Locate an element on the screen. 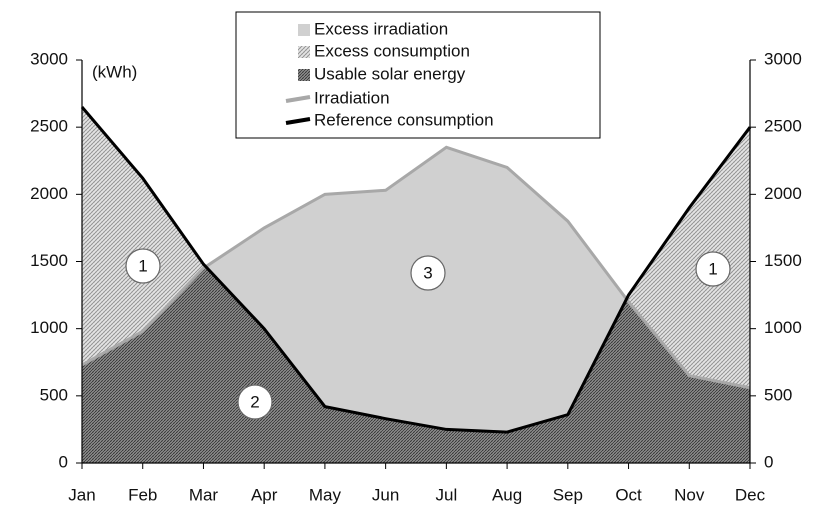 Image resolution: width=820 pixels, height=509 pixels. y-tick-label: 0 is located at coordinates (63, 461).